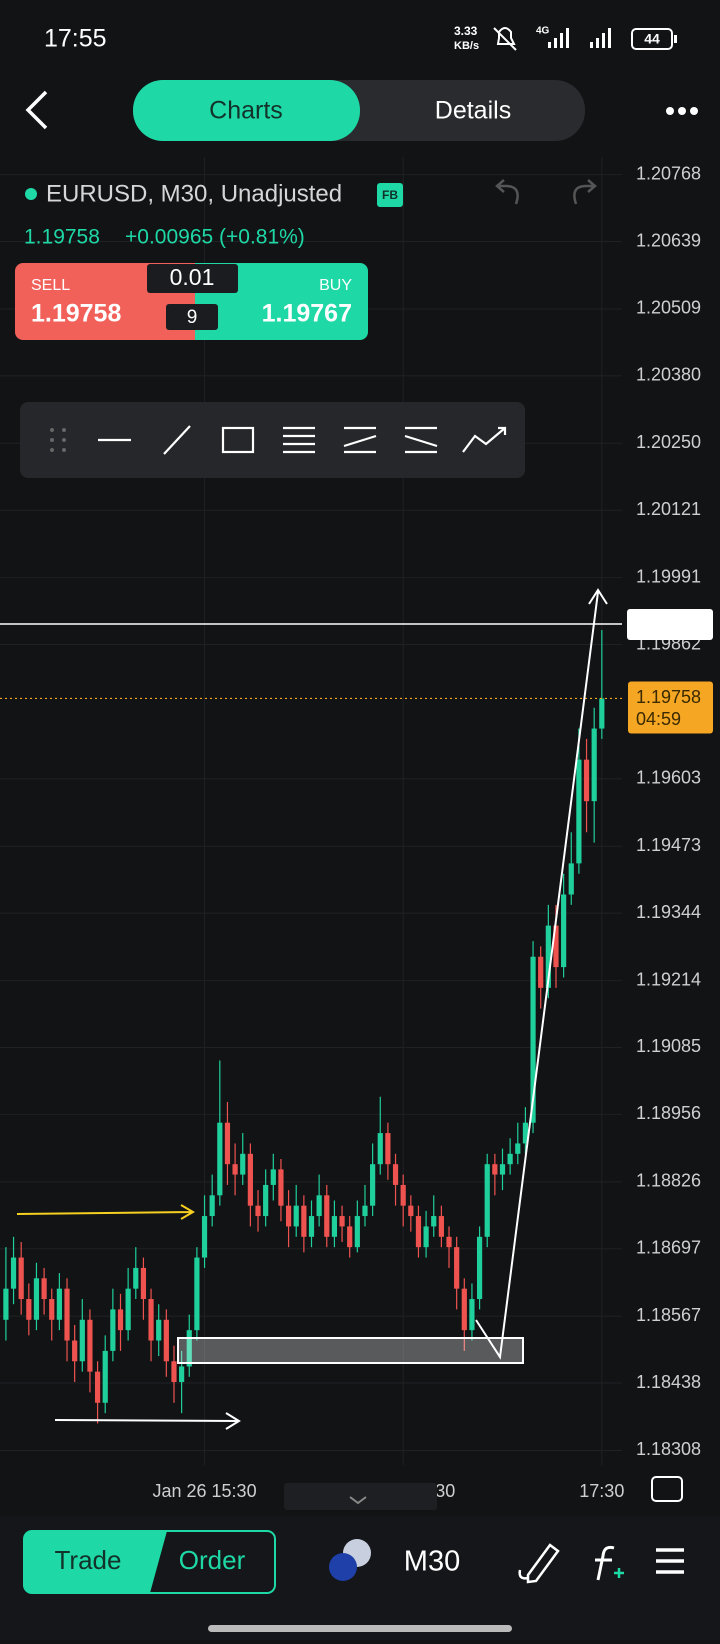 Image resolution: width=720 pixels, height=1644 pixels. What do you see at coordinates (668, 697) in the screenshot?
I see `price-tag-value: 1.19758` at bounding box center [668, 697].